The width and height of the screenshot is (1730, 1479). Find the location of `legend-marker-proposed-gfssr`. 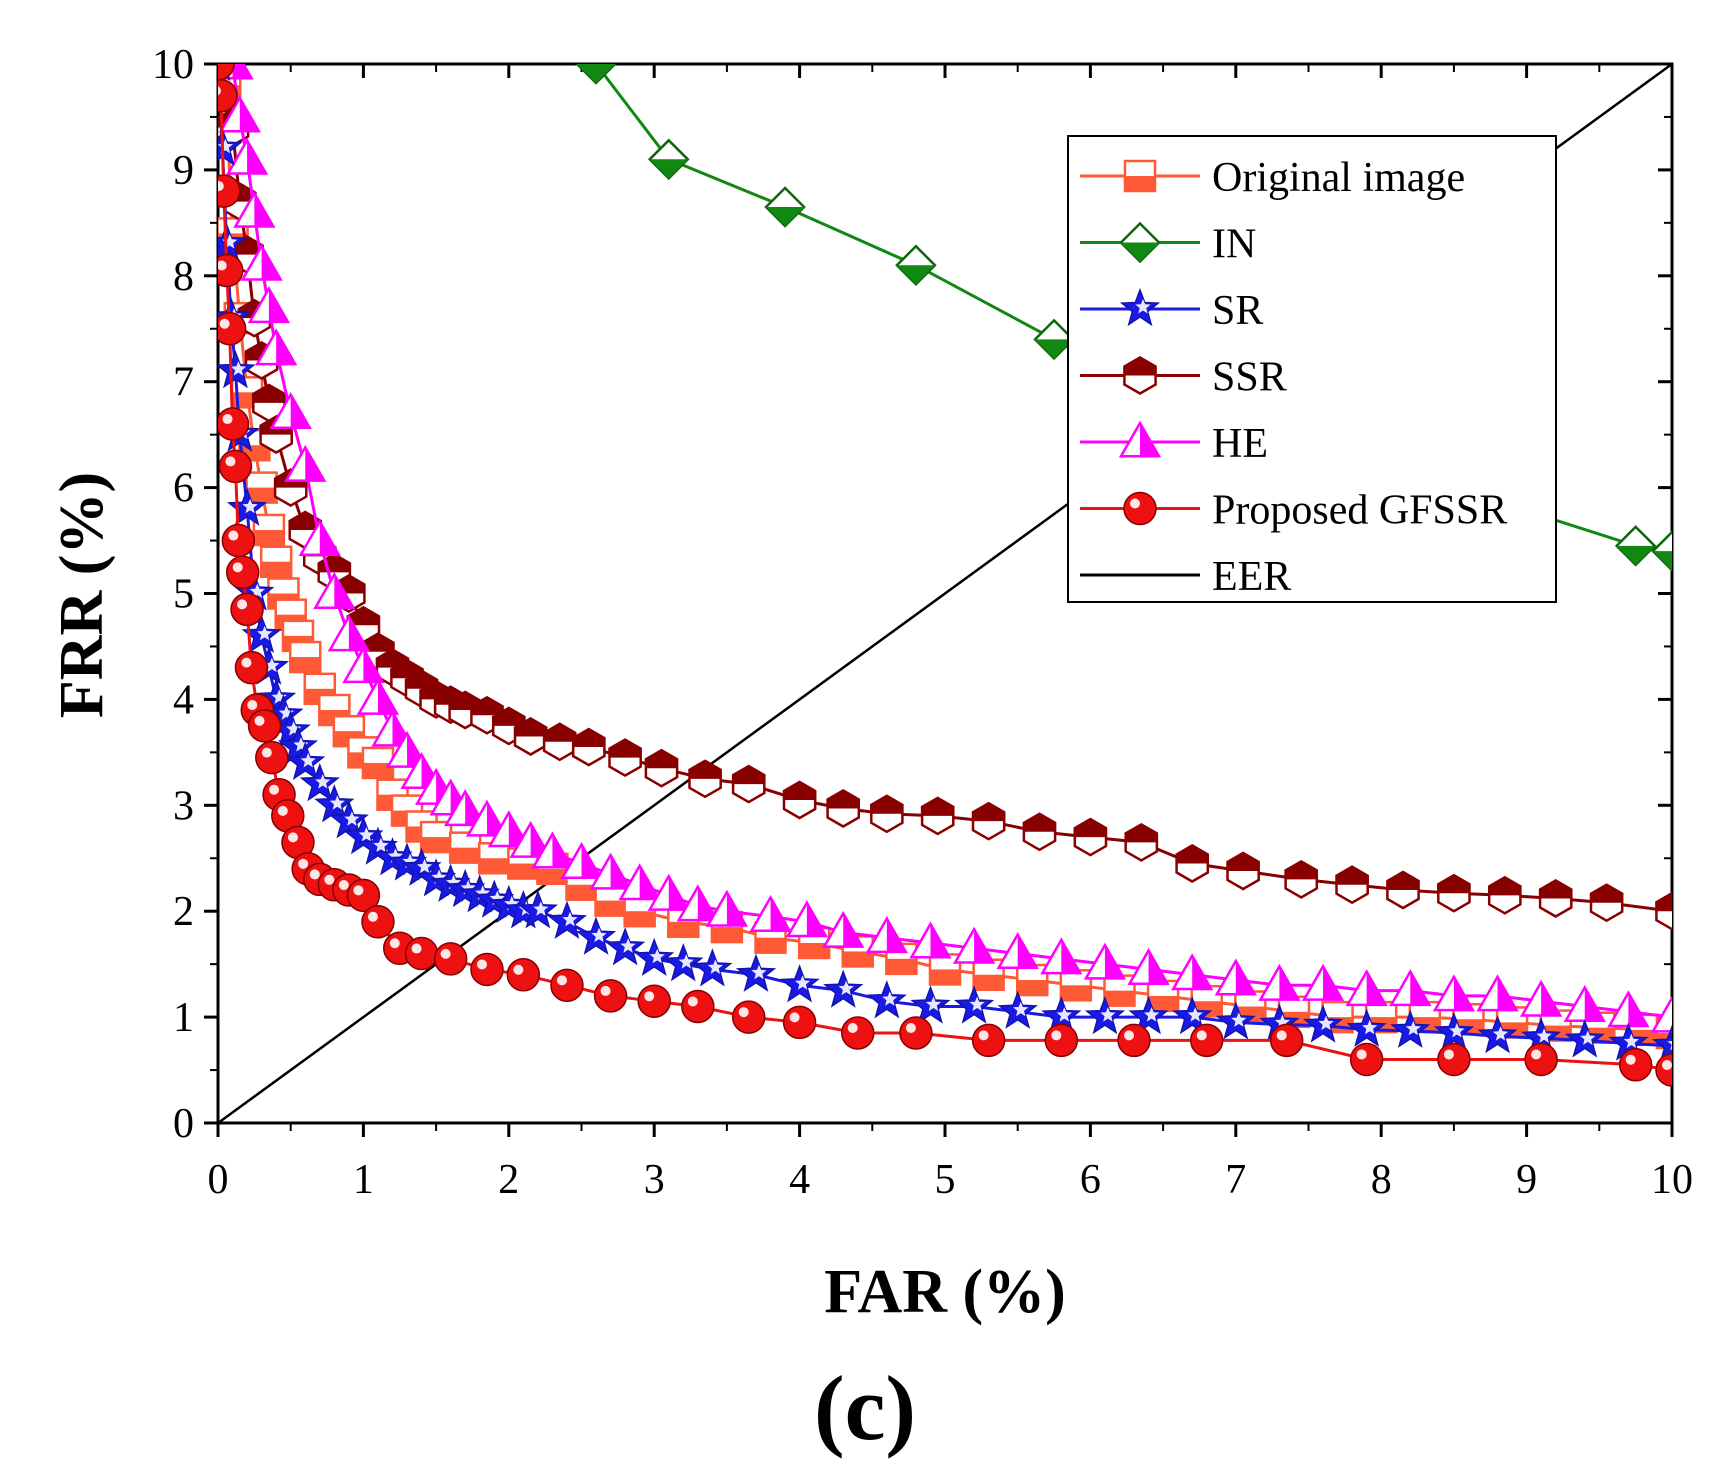

legend-marker-proposed-gfssr is located at coordinates (1140, 508).